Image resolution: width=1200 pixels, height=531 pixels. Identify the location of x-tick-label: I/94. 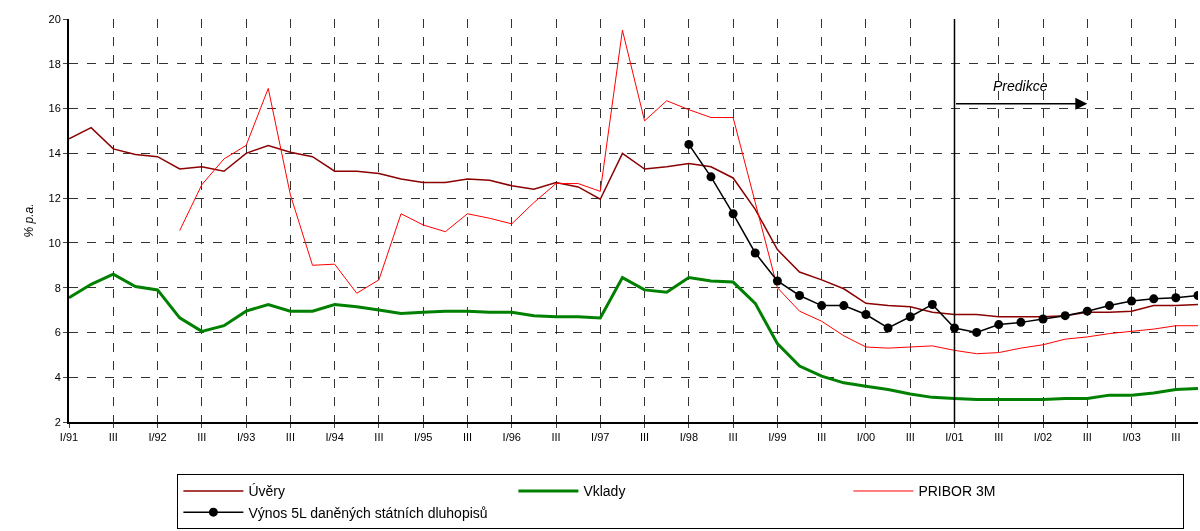
(334, 437).